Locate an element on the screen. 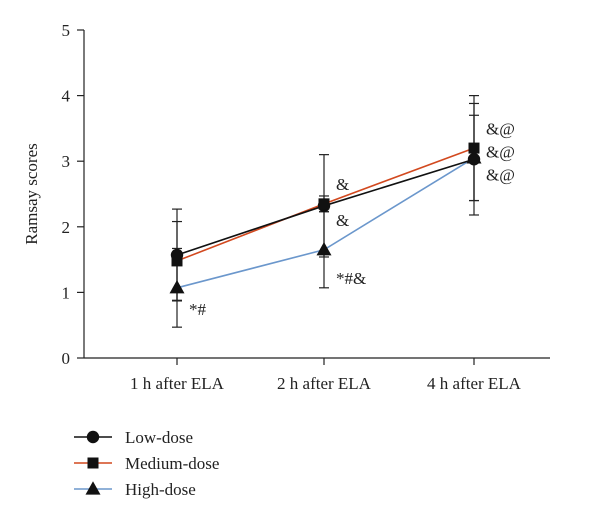 The width and height of the screenshot is (600, 526). y-tick-label: 5 is located at coordinates (66, 30).